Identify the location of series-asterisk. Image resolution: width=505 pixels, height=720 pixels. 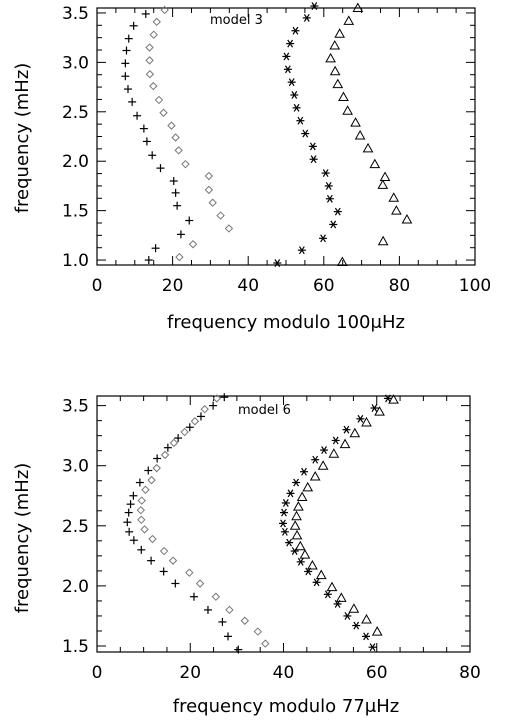
(335, 523).